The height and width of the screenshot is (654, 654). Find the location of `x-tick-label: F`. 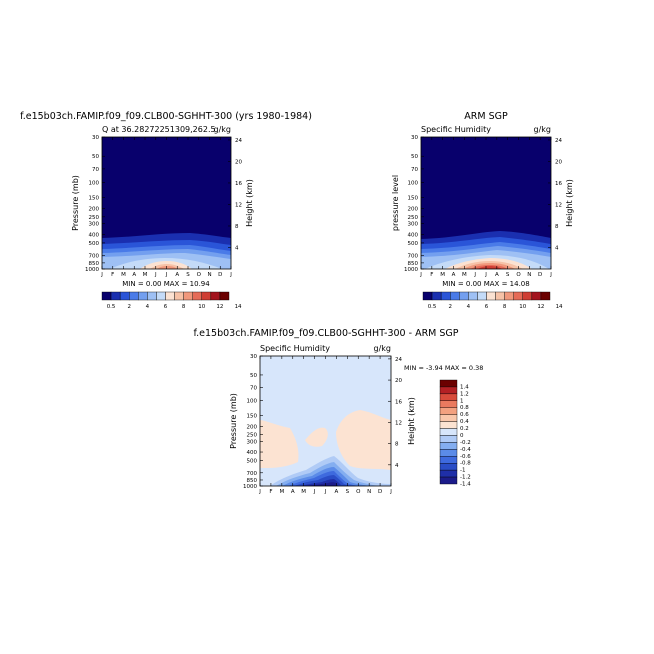

x-tick-label: F is located at coordinates (112, 275).